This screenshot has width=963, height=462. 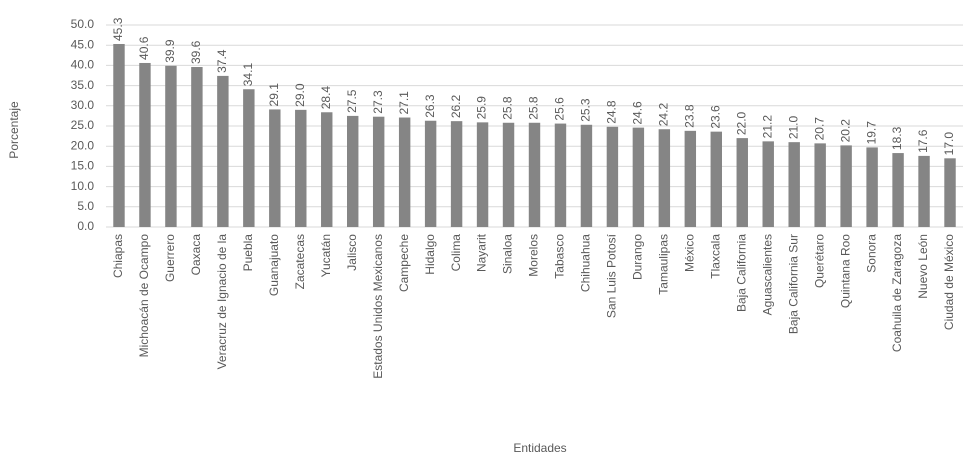 What do you see at coordinates (170, 258) in the screenshot?
I see `x-tick-label: Guerrero` at bounding box center [170, 258].